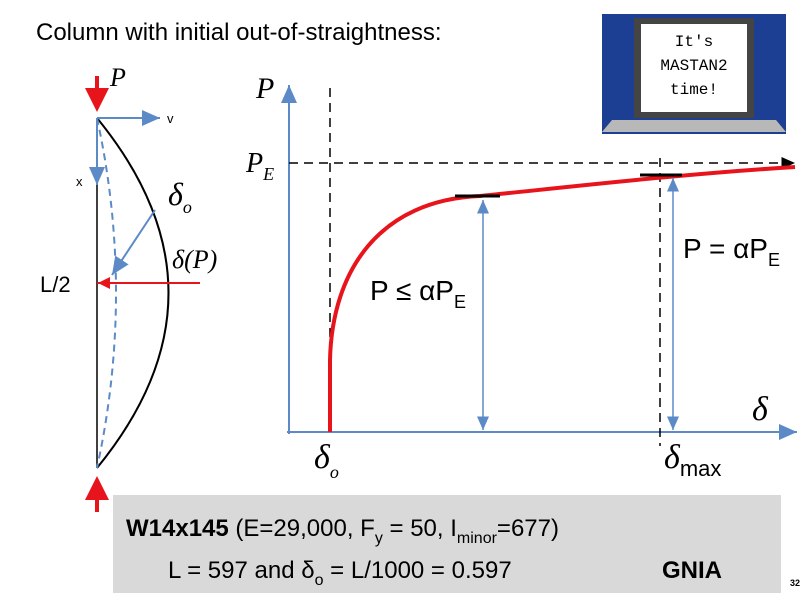 The height and width of the screenshot is (596, 806). What do you see at coordinates (194, 259) in the screenshot?
I see `delta-p-label: δ(P)` at bounding box center [194, 259].